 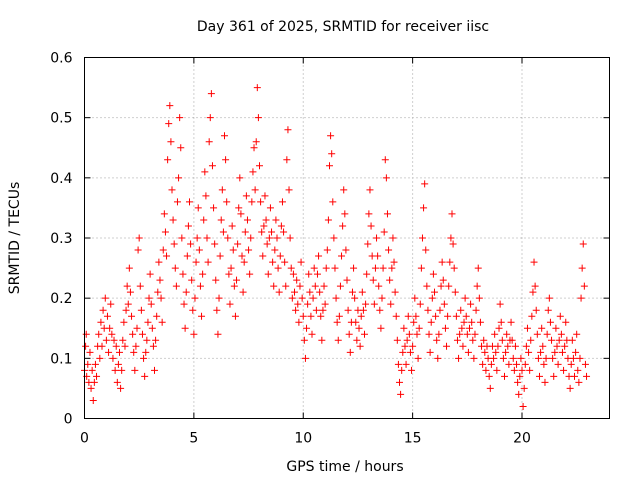 I want to click on y-axis-label: SRMTID / TECUs, so click(x=15, y=238).